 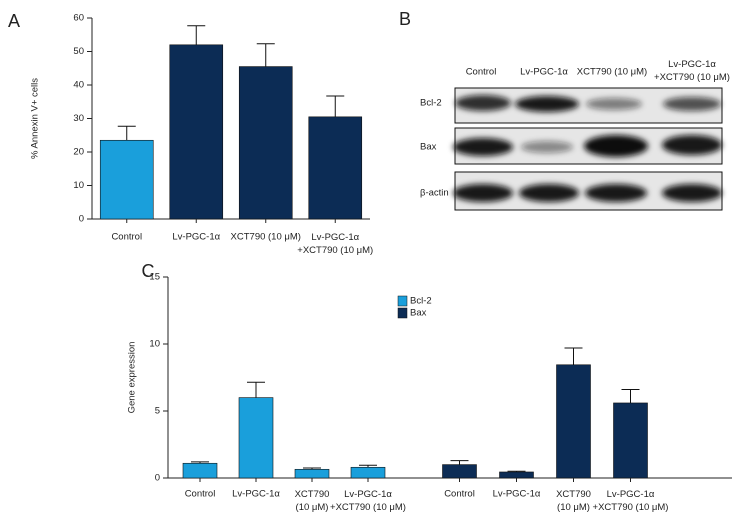 I want to click on panel-label: B, so click(x=405, y=19).